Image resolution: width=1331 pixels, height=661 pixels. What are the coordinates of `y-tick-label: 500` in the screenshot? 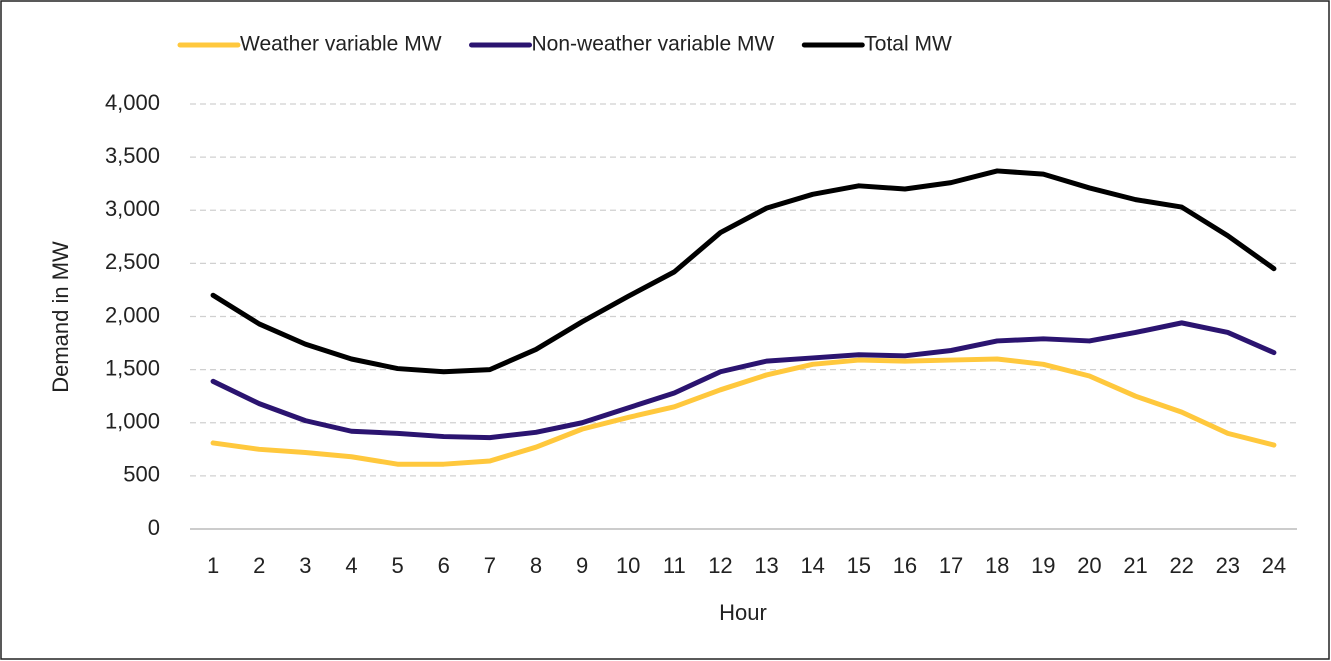 It's located at (141, 474).